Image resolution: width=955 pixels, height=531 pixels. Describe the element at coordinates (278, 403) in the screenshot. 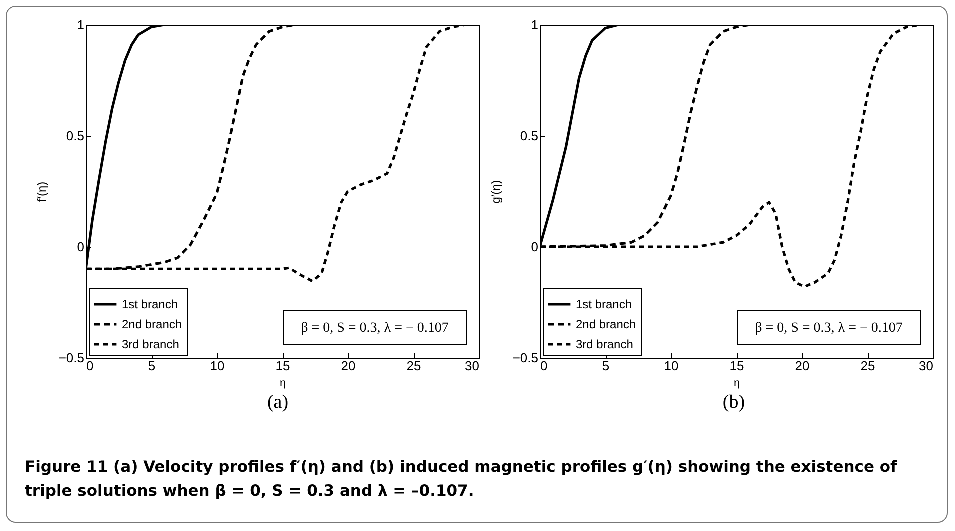

I see `text: (a)` at that location.